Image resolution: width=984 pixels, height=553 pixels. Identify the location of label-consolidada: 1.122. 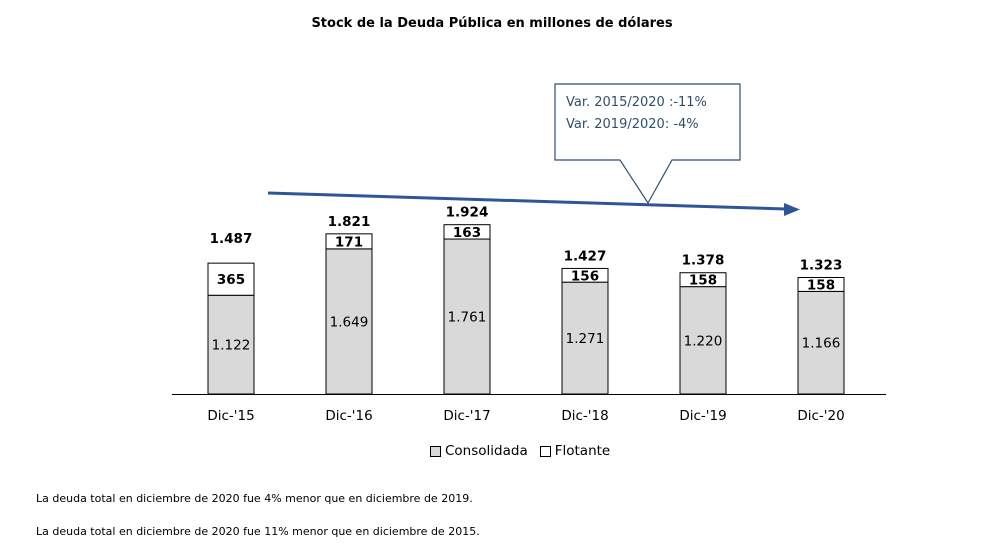
(231, 346).